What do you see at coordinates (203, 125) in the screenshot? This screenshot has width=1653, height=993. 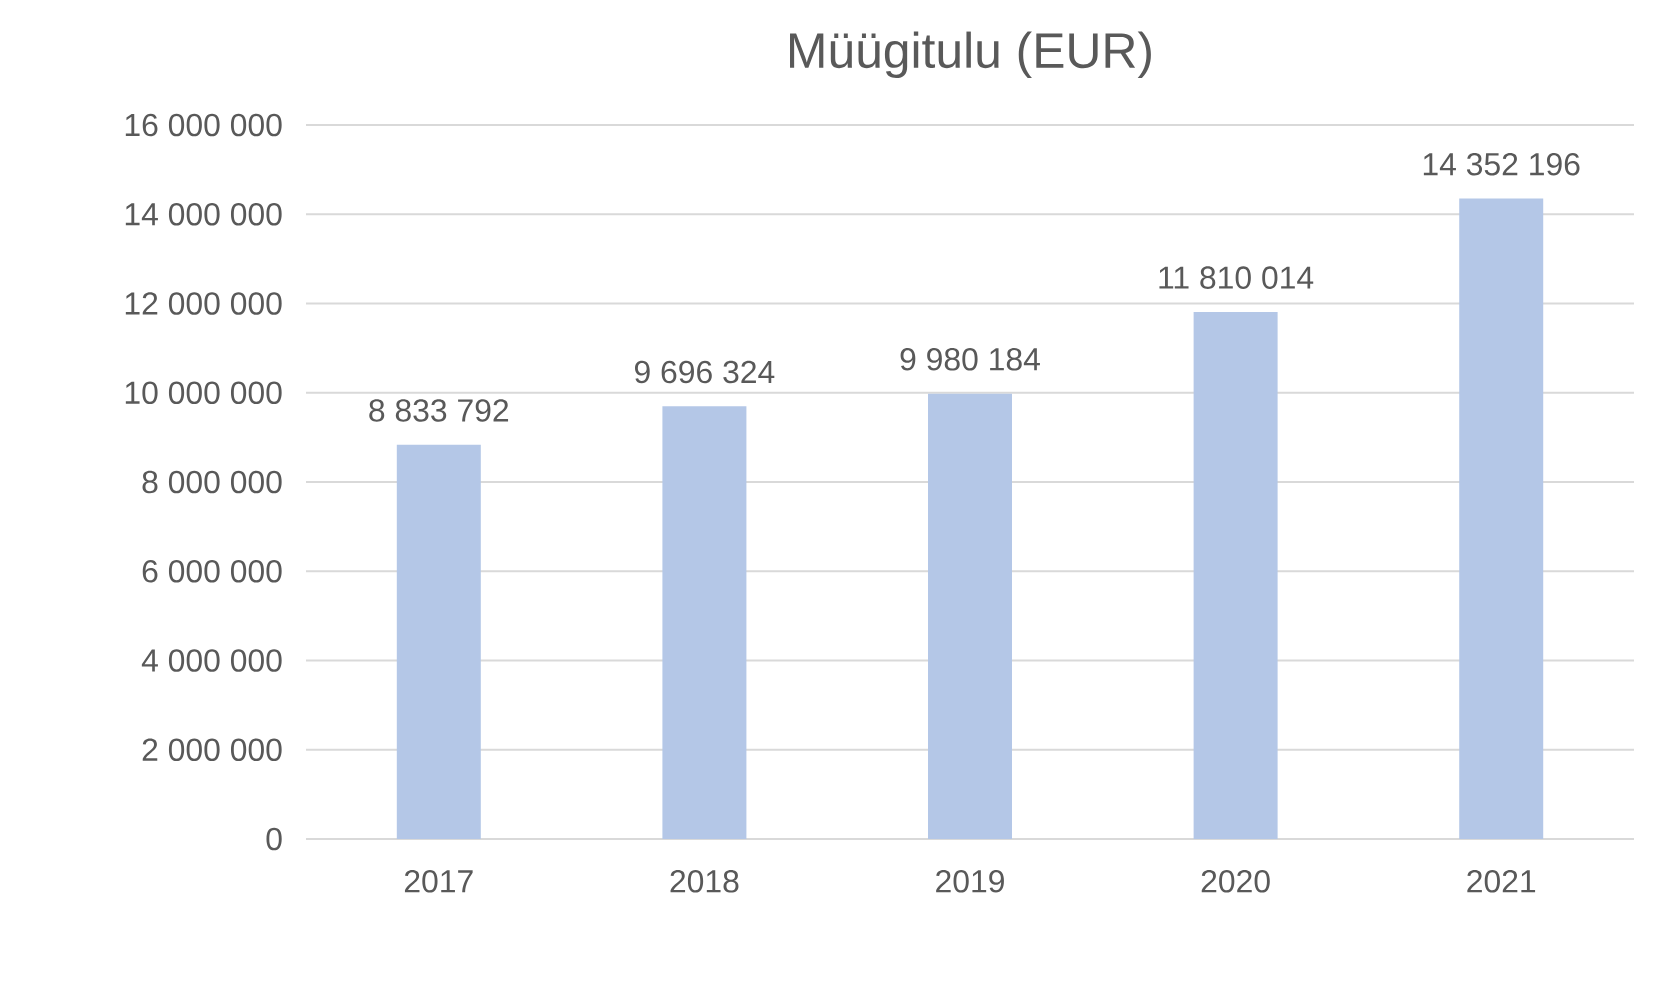 I see `y-tick-label: 16 000 000` at bounding box center [203, 125].